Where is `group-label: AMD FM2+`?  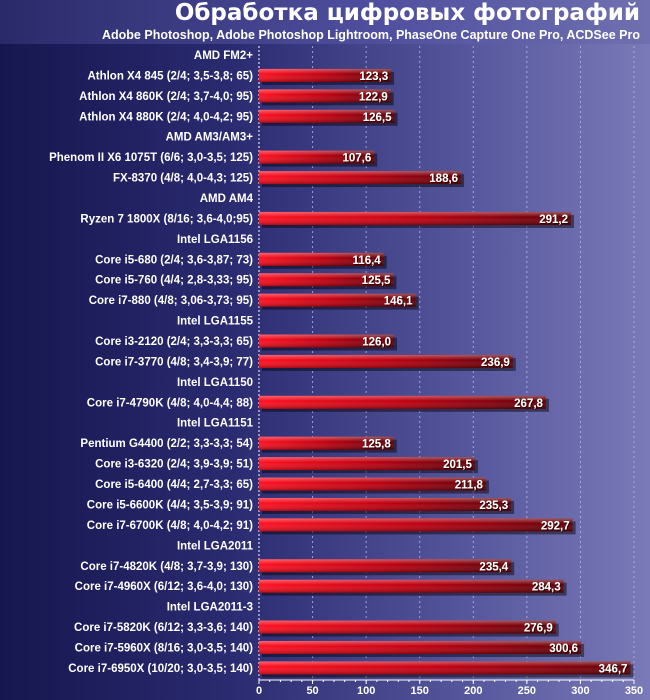
group-label: AMD FM2+ is located at coordinates (223, 56).